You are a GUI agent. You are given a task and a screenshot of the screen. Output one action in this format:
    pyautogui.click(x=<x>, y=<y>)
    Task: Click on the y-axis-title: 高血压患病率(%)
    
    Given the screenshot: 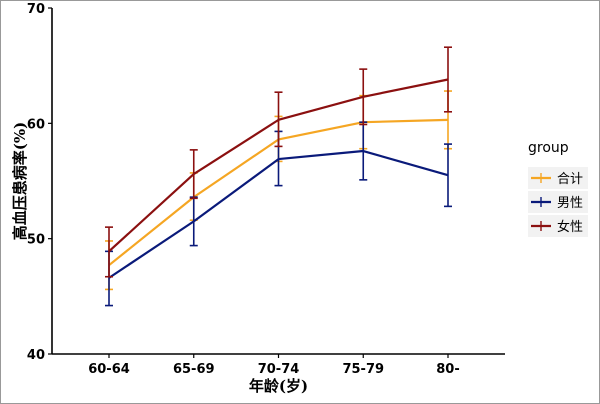 What is the action you would take?
    pyautogui.click(x=20, y=181)
    